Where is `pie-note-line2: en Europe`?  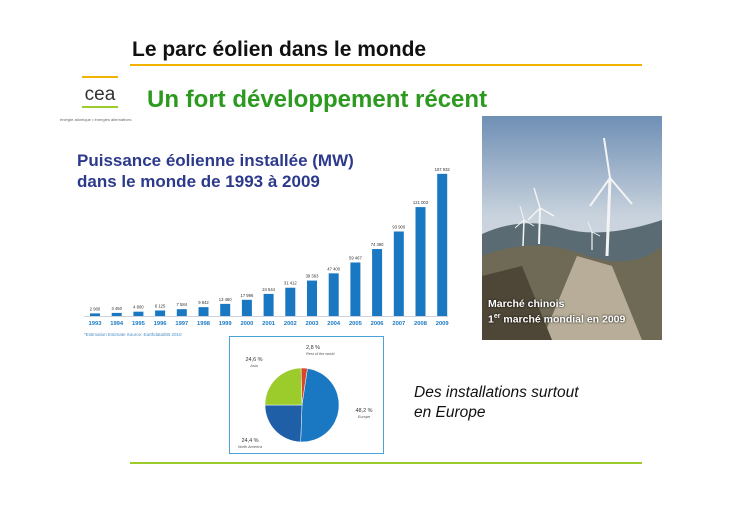 pie-note-line2: en Europe is located at coordinates (450, 412).